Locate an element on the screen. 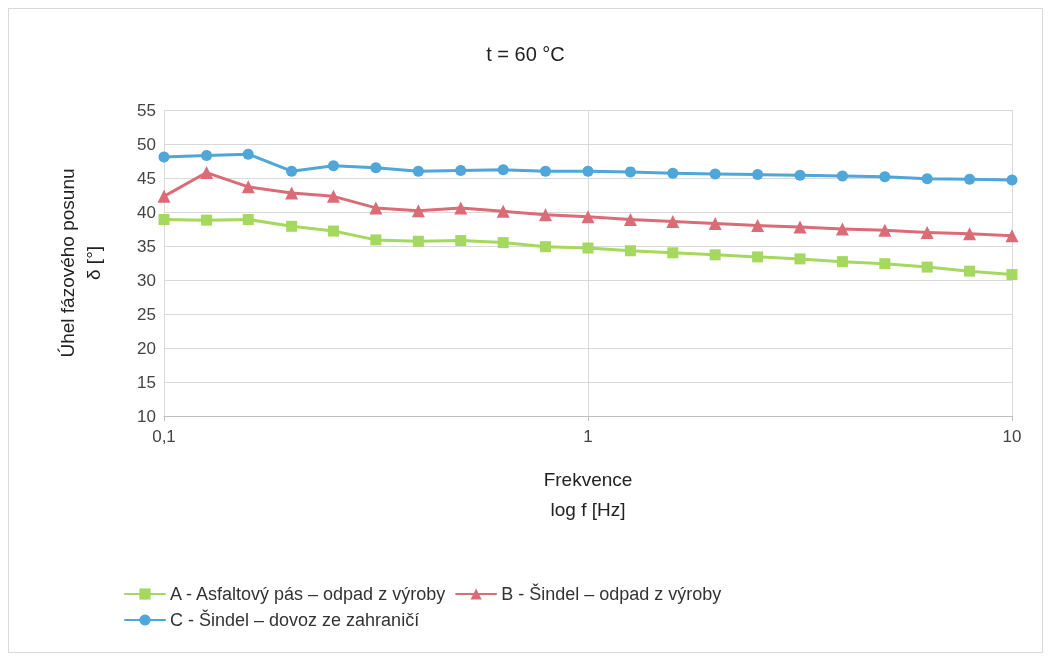 The height and width of the screenshot is (661, 1055). chart-title: t = 60 °C is located at coordinates (525, 54).